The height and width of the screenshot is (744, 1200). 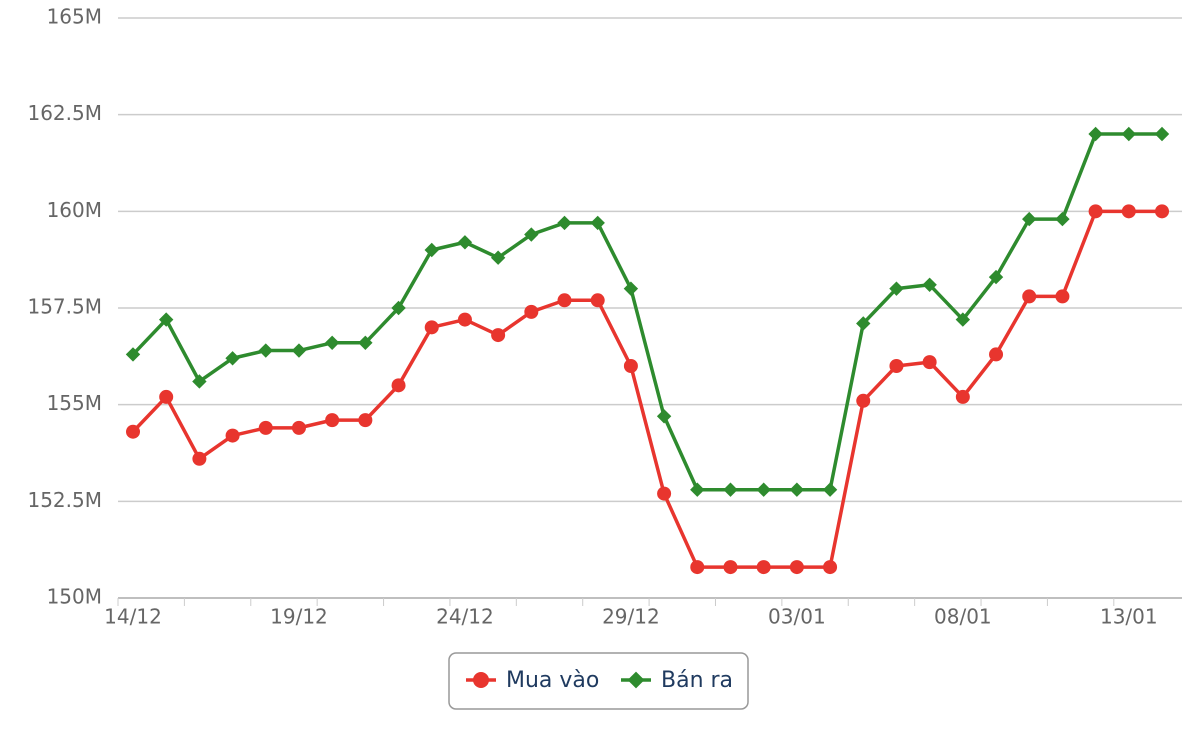 I want to click on y-tick-label: 162.5M, so click(x=64, y=113).